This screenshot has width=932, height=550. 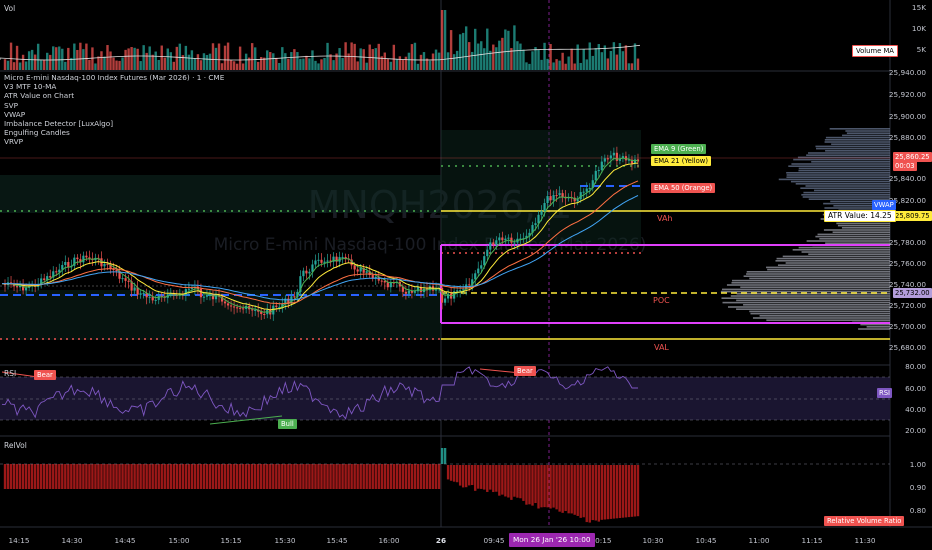 I want to click on indicator-atr: ATR Value on Chart, so click(x=39, y=96).